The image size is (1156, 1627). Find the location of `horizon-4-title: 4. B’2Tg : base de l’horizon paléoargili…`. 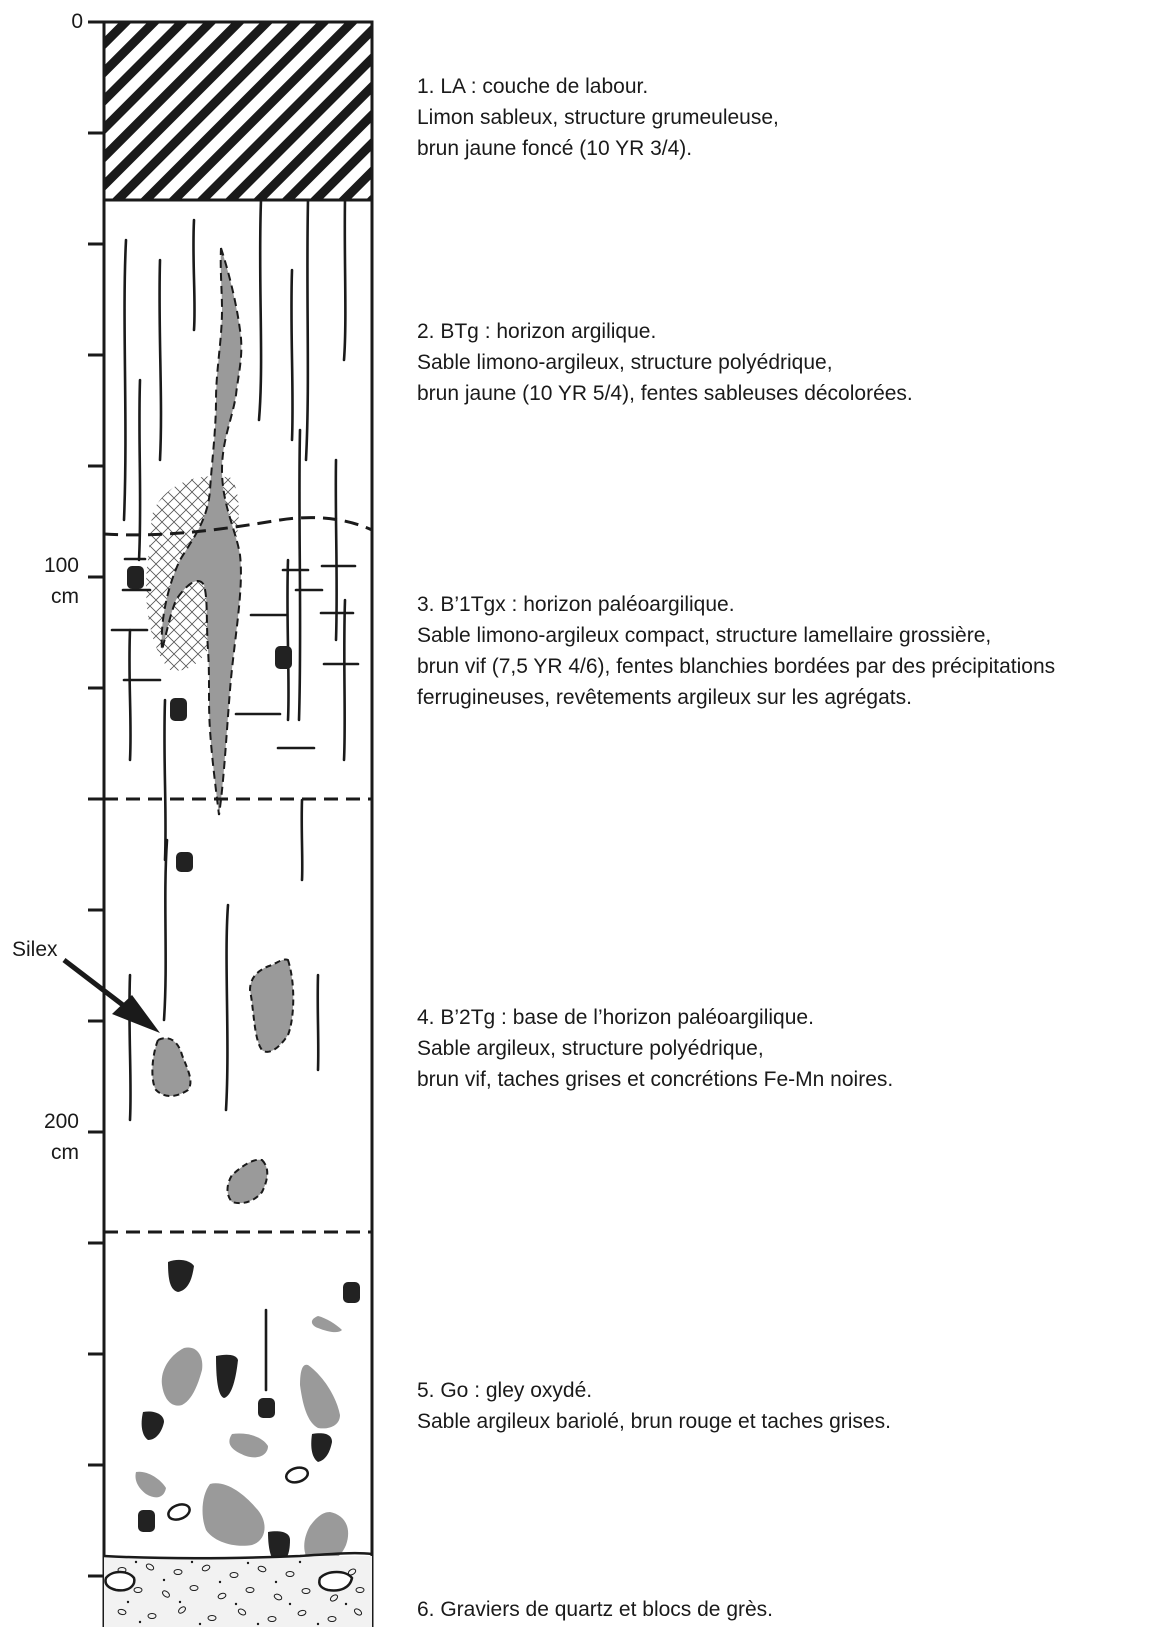

horizon-4-title: 4. B’2Tg : base de l’horizon paléoargili… is located at coordinates (615, 1017).